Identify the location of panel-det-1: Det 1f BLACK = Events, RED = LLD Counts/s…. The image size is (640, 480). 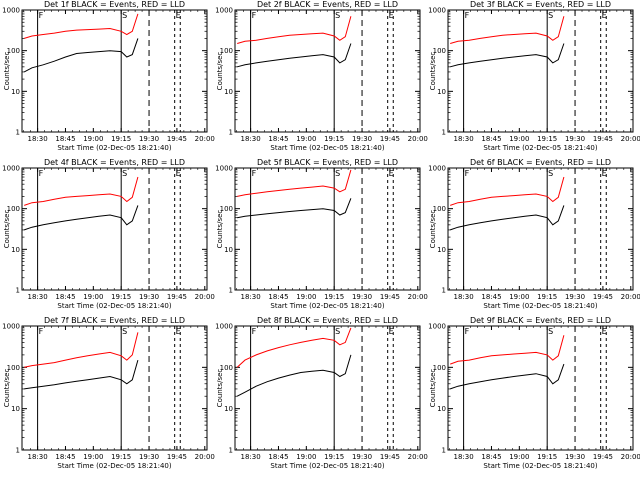
(108, 76).